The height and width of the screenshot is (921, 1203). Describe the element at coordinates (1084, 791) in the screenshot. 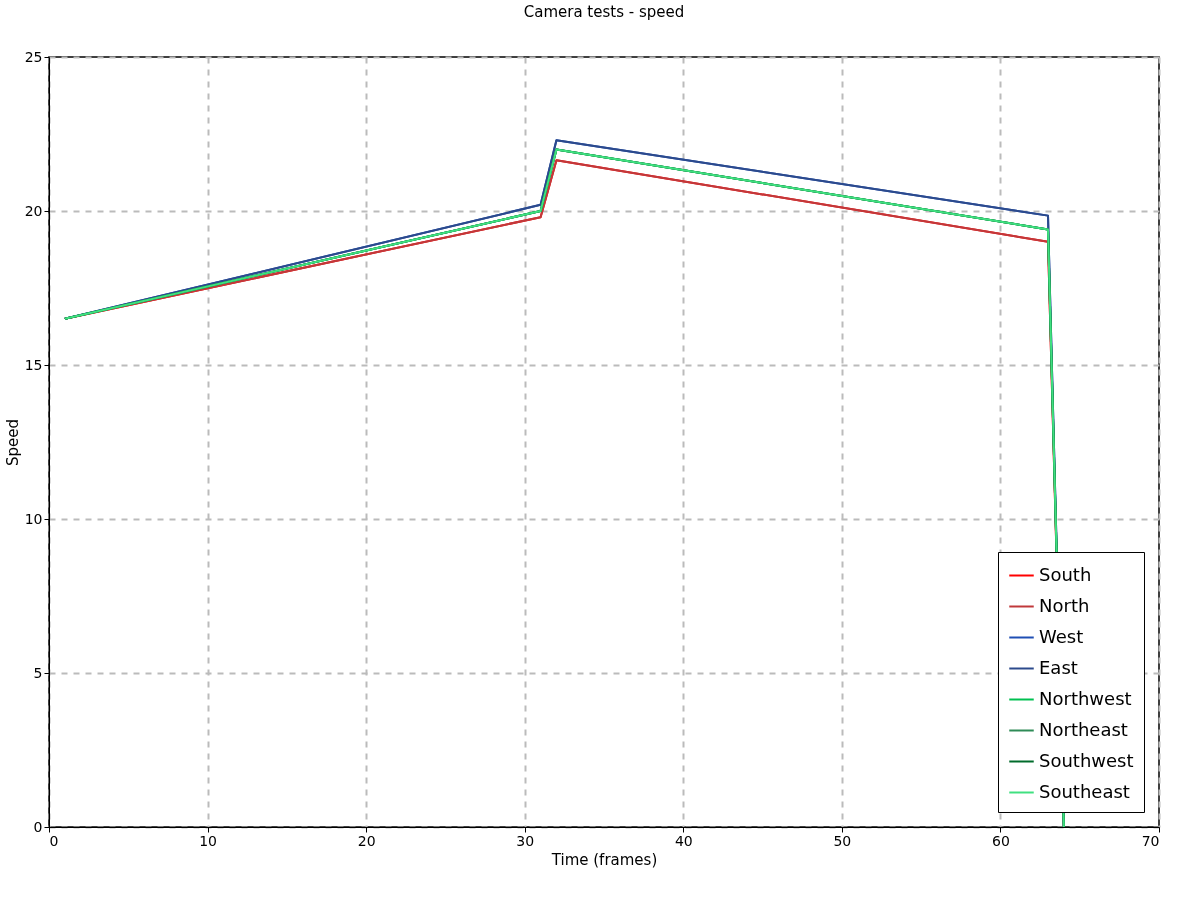

I see `legend-label: Southeast` at that location.